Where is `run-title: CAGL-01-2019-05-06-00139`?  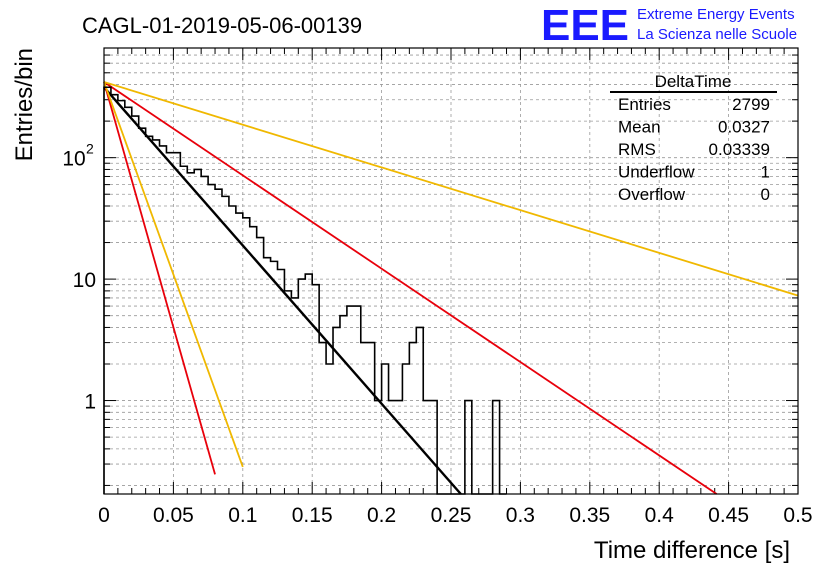
run-title: CAGL-01-2019-05-06-00139 is located at coordinates (222, 25).